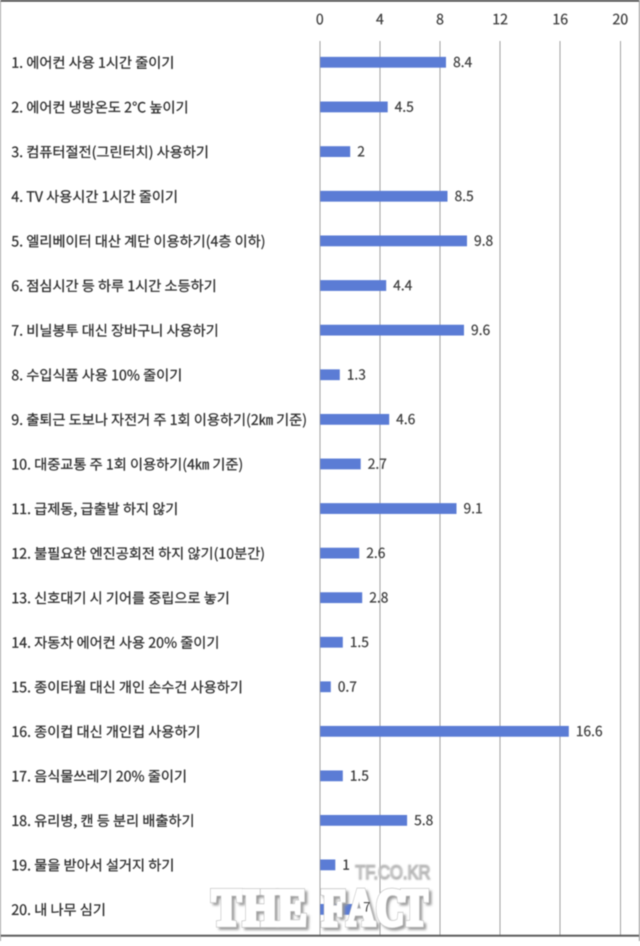 The width and height of the screenshot is (640, 946). Describe the element at coordinates (392, 872) in the screenshot. I see `svg-text: TF.CO.KR` at that location.